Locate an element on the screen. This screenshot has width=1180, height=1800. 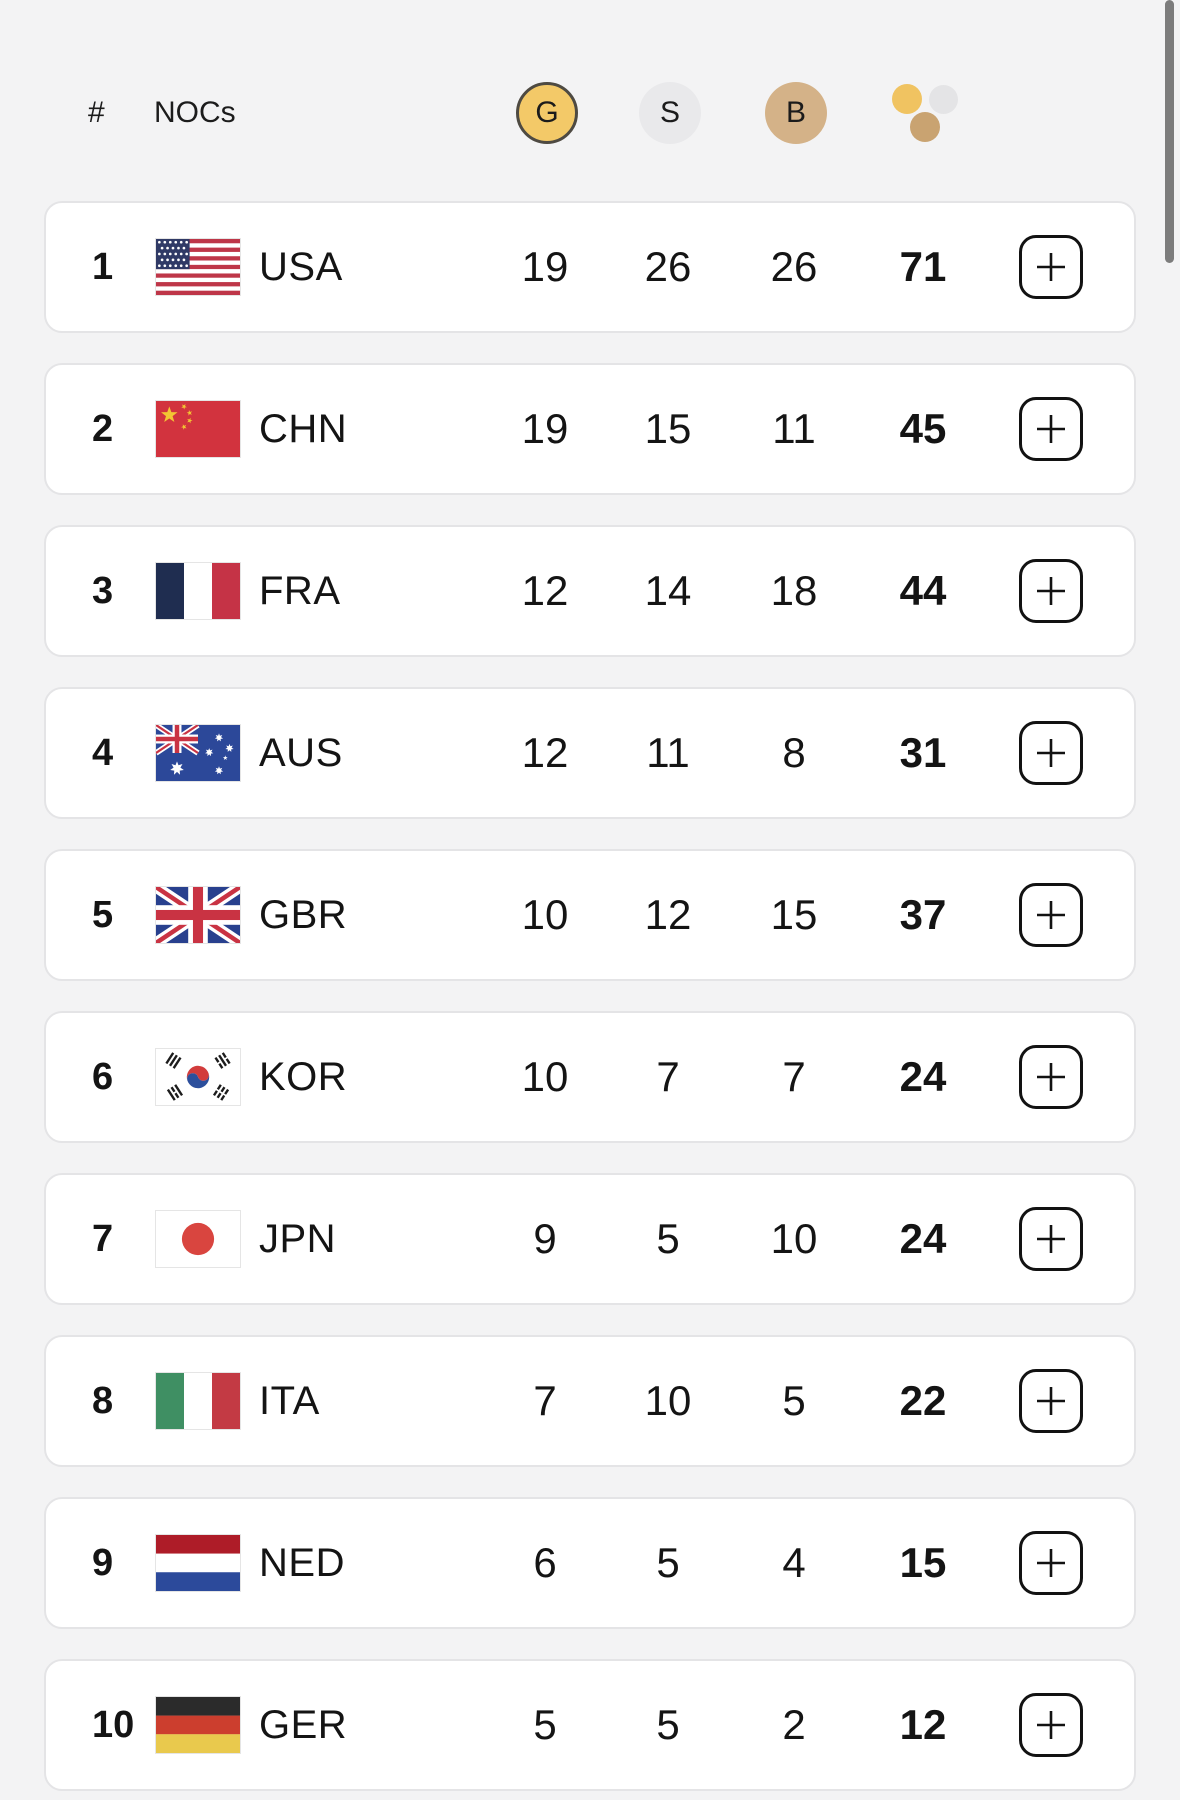
noc-code: FRA is located at coordinates (300, 590).